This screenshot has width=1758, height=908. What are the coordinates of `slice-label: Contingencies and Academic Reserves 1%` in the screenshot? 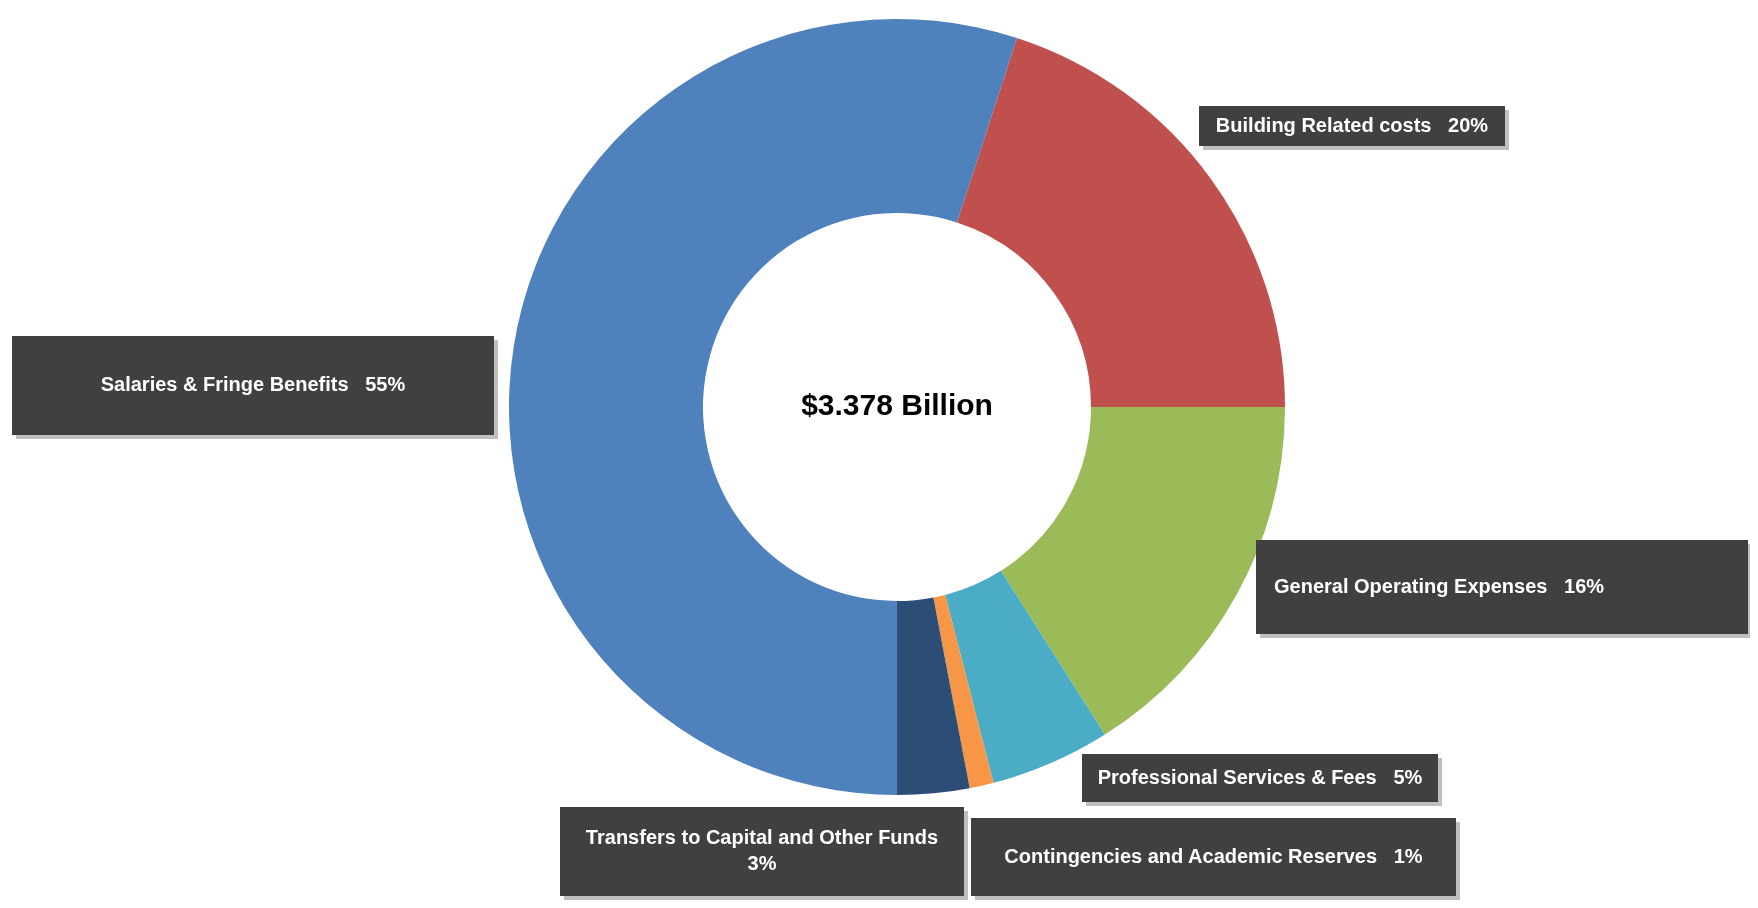 It's located at (1213, 855).